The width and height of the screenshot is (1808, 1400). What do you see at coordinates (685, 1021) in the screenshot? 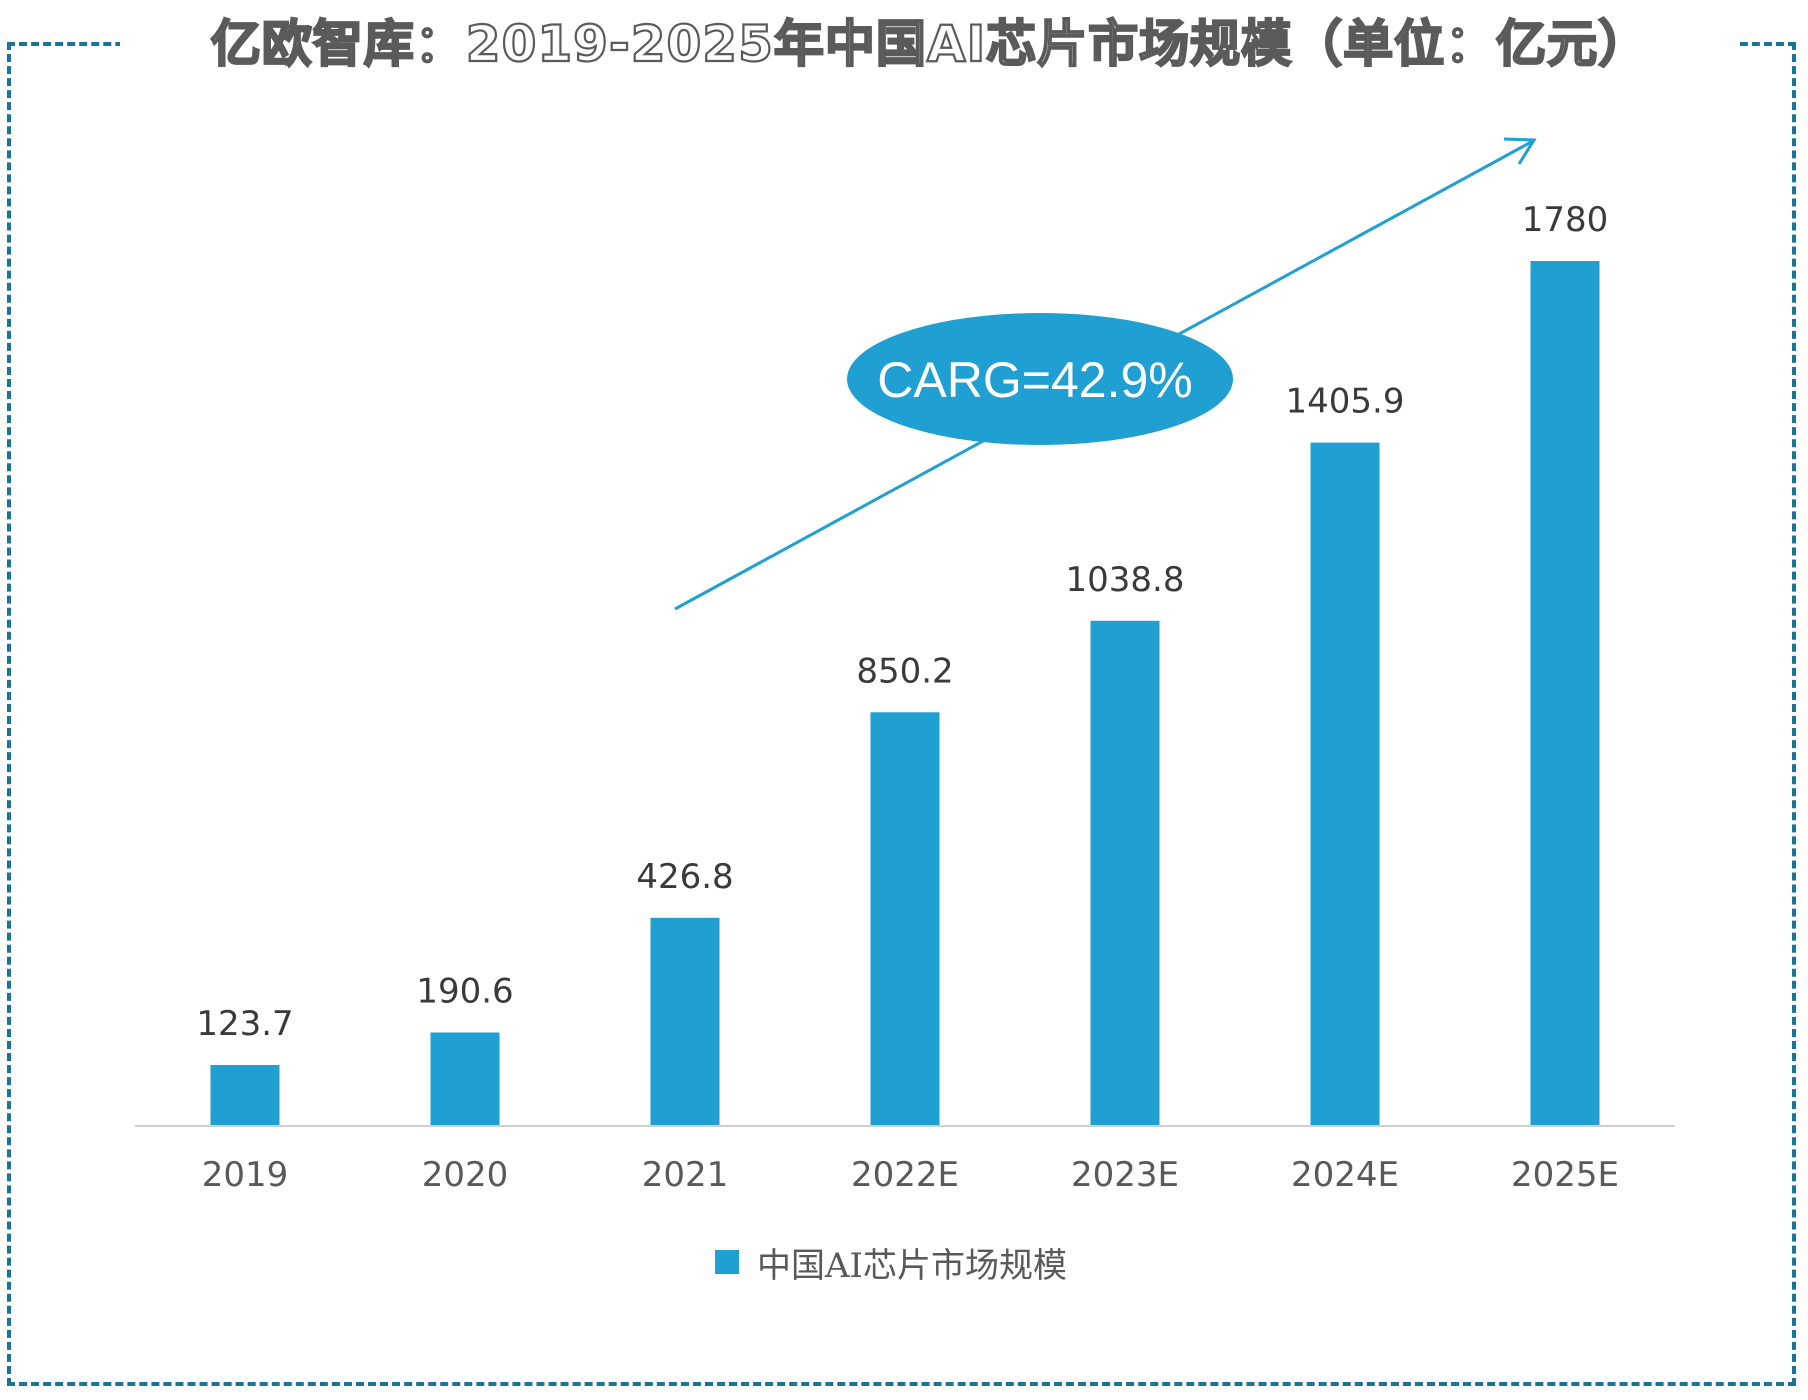
I see `bar-2021` at bounding box center [685, 1021].